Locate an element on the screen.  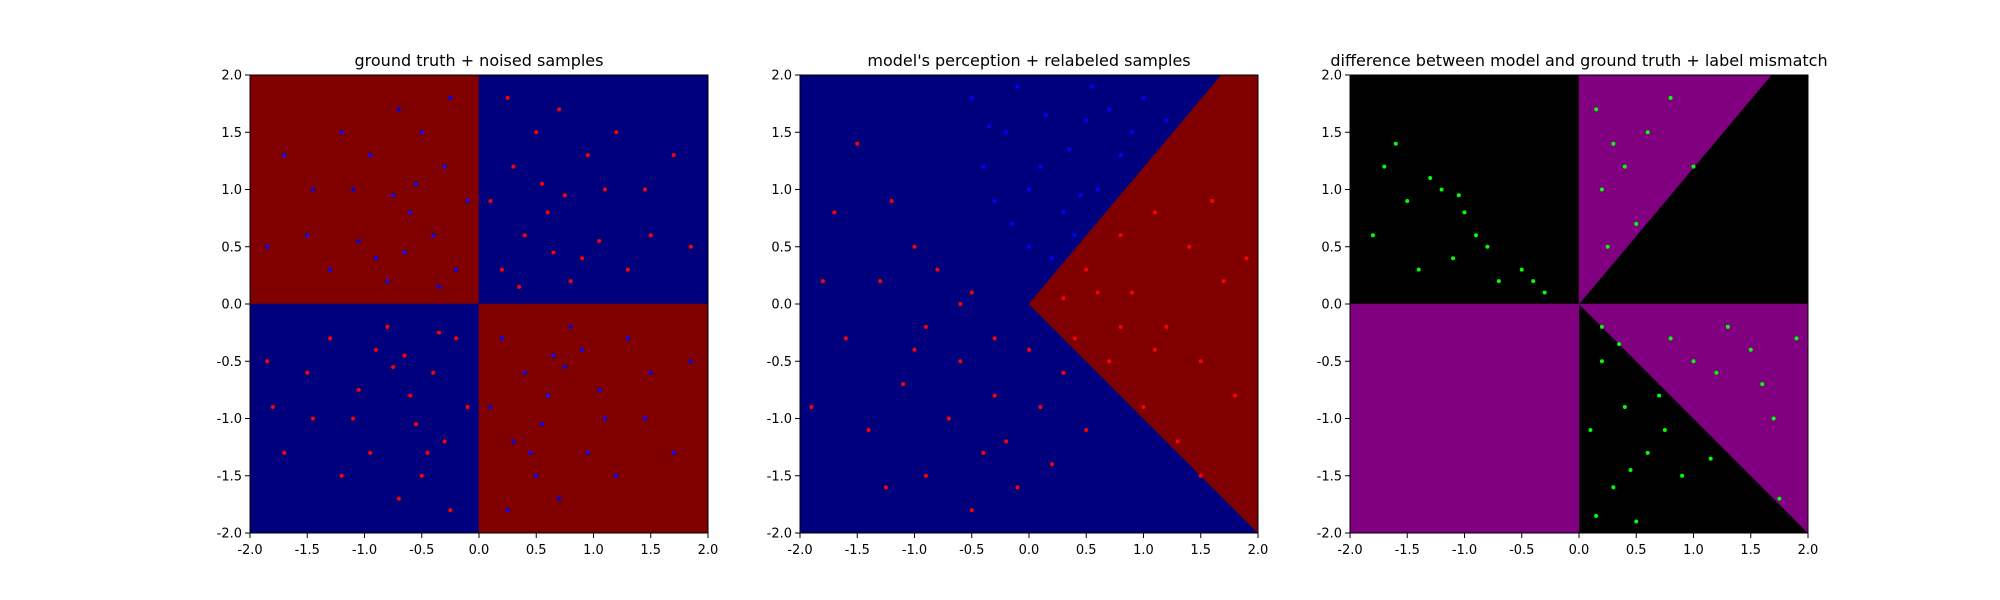
x-tick-label: -0.5 is located at coordinates (421, 550).